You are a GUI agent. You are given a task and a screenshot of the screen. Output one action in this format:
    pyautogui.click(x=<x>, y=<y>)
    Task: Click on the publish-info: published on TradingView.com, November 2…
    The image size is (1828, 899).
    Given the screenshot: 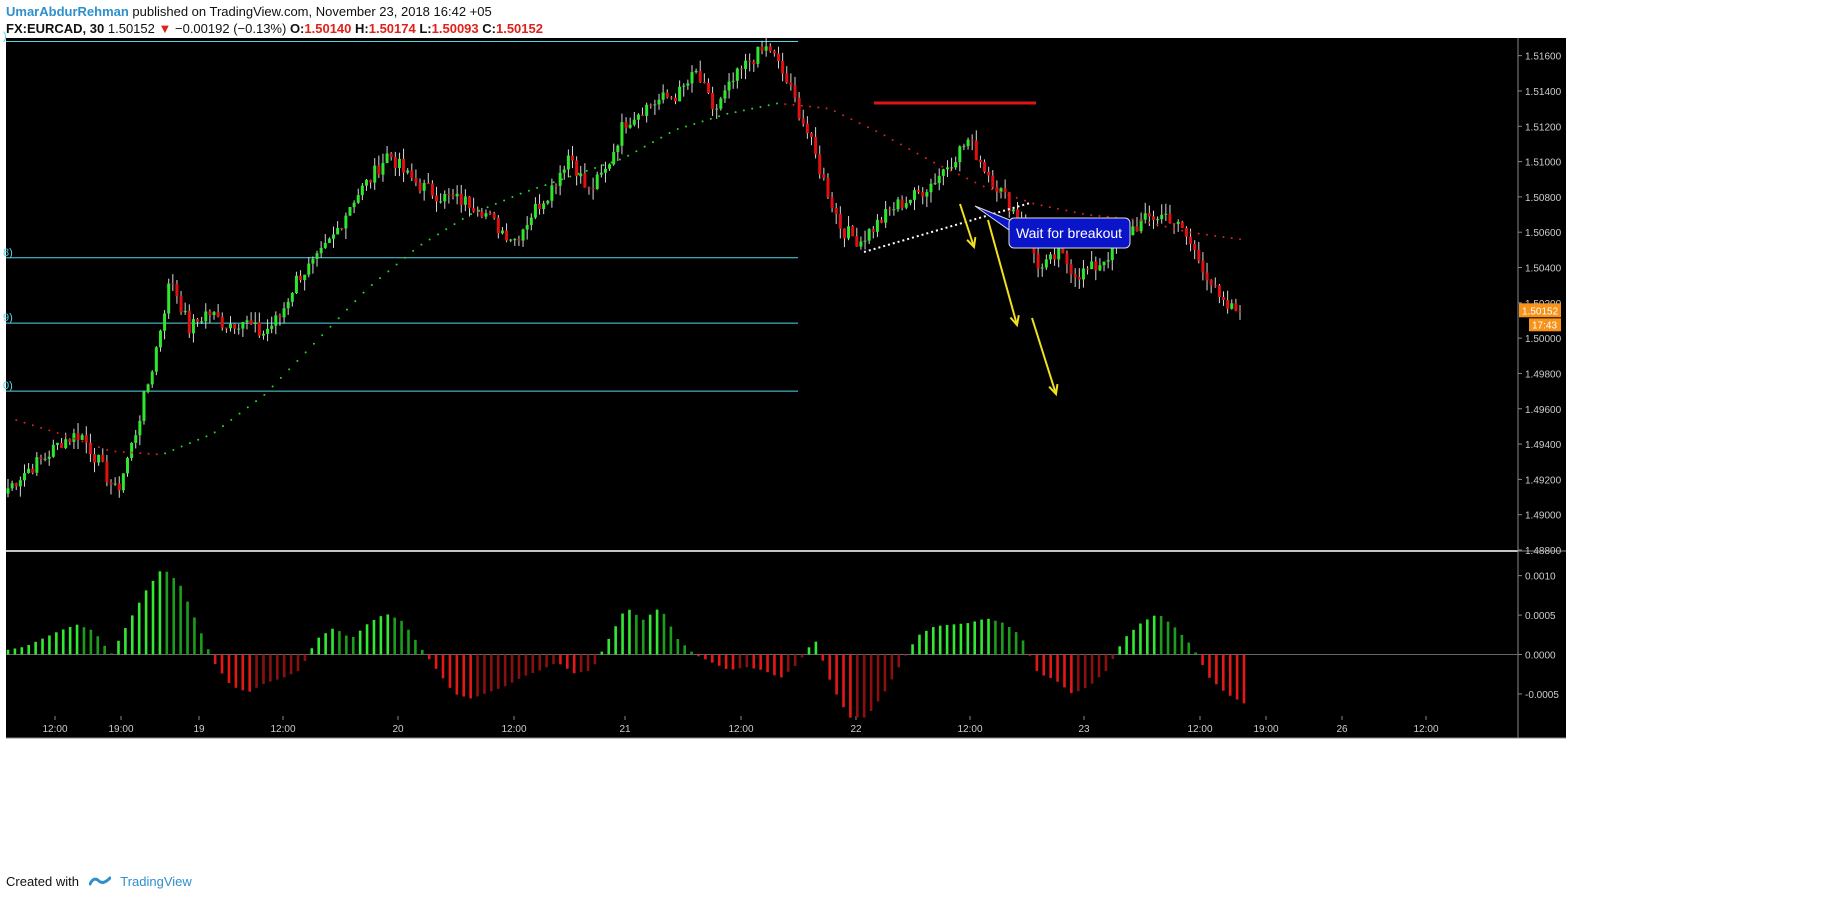 What is the action you would take?
    pyautogui.click(x=310, y=11)
    